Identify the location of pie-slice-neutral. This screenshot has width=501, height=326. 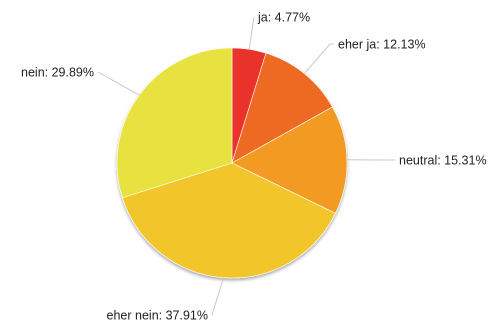
(289, 160).